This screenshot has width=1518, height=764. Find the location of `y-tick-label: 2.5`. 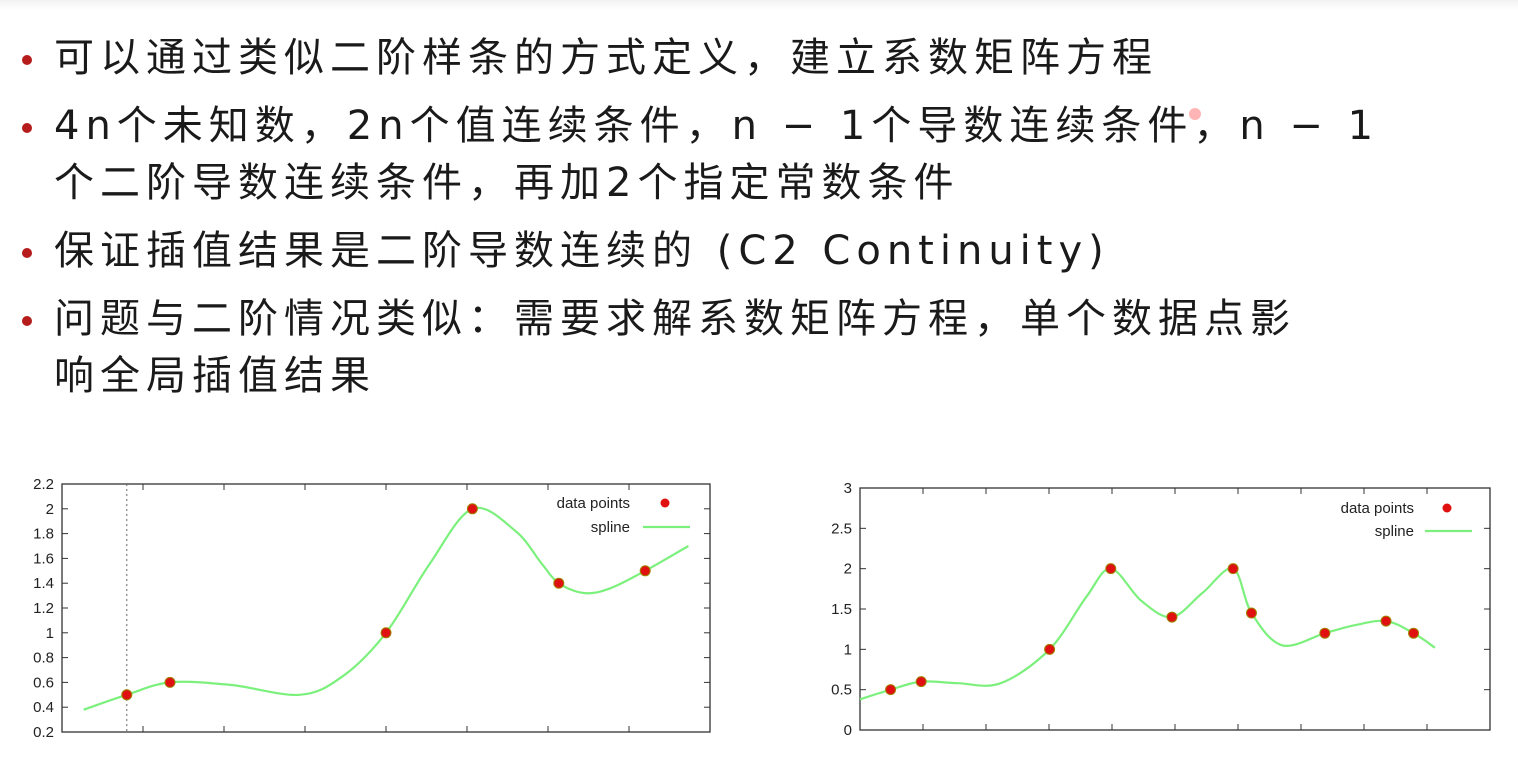

y-tick-label: 2.5 is located at coordinates (841, 528).